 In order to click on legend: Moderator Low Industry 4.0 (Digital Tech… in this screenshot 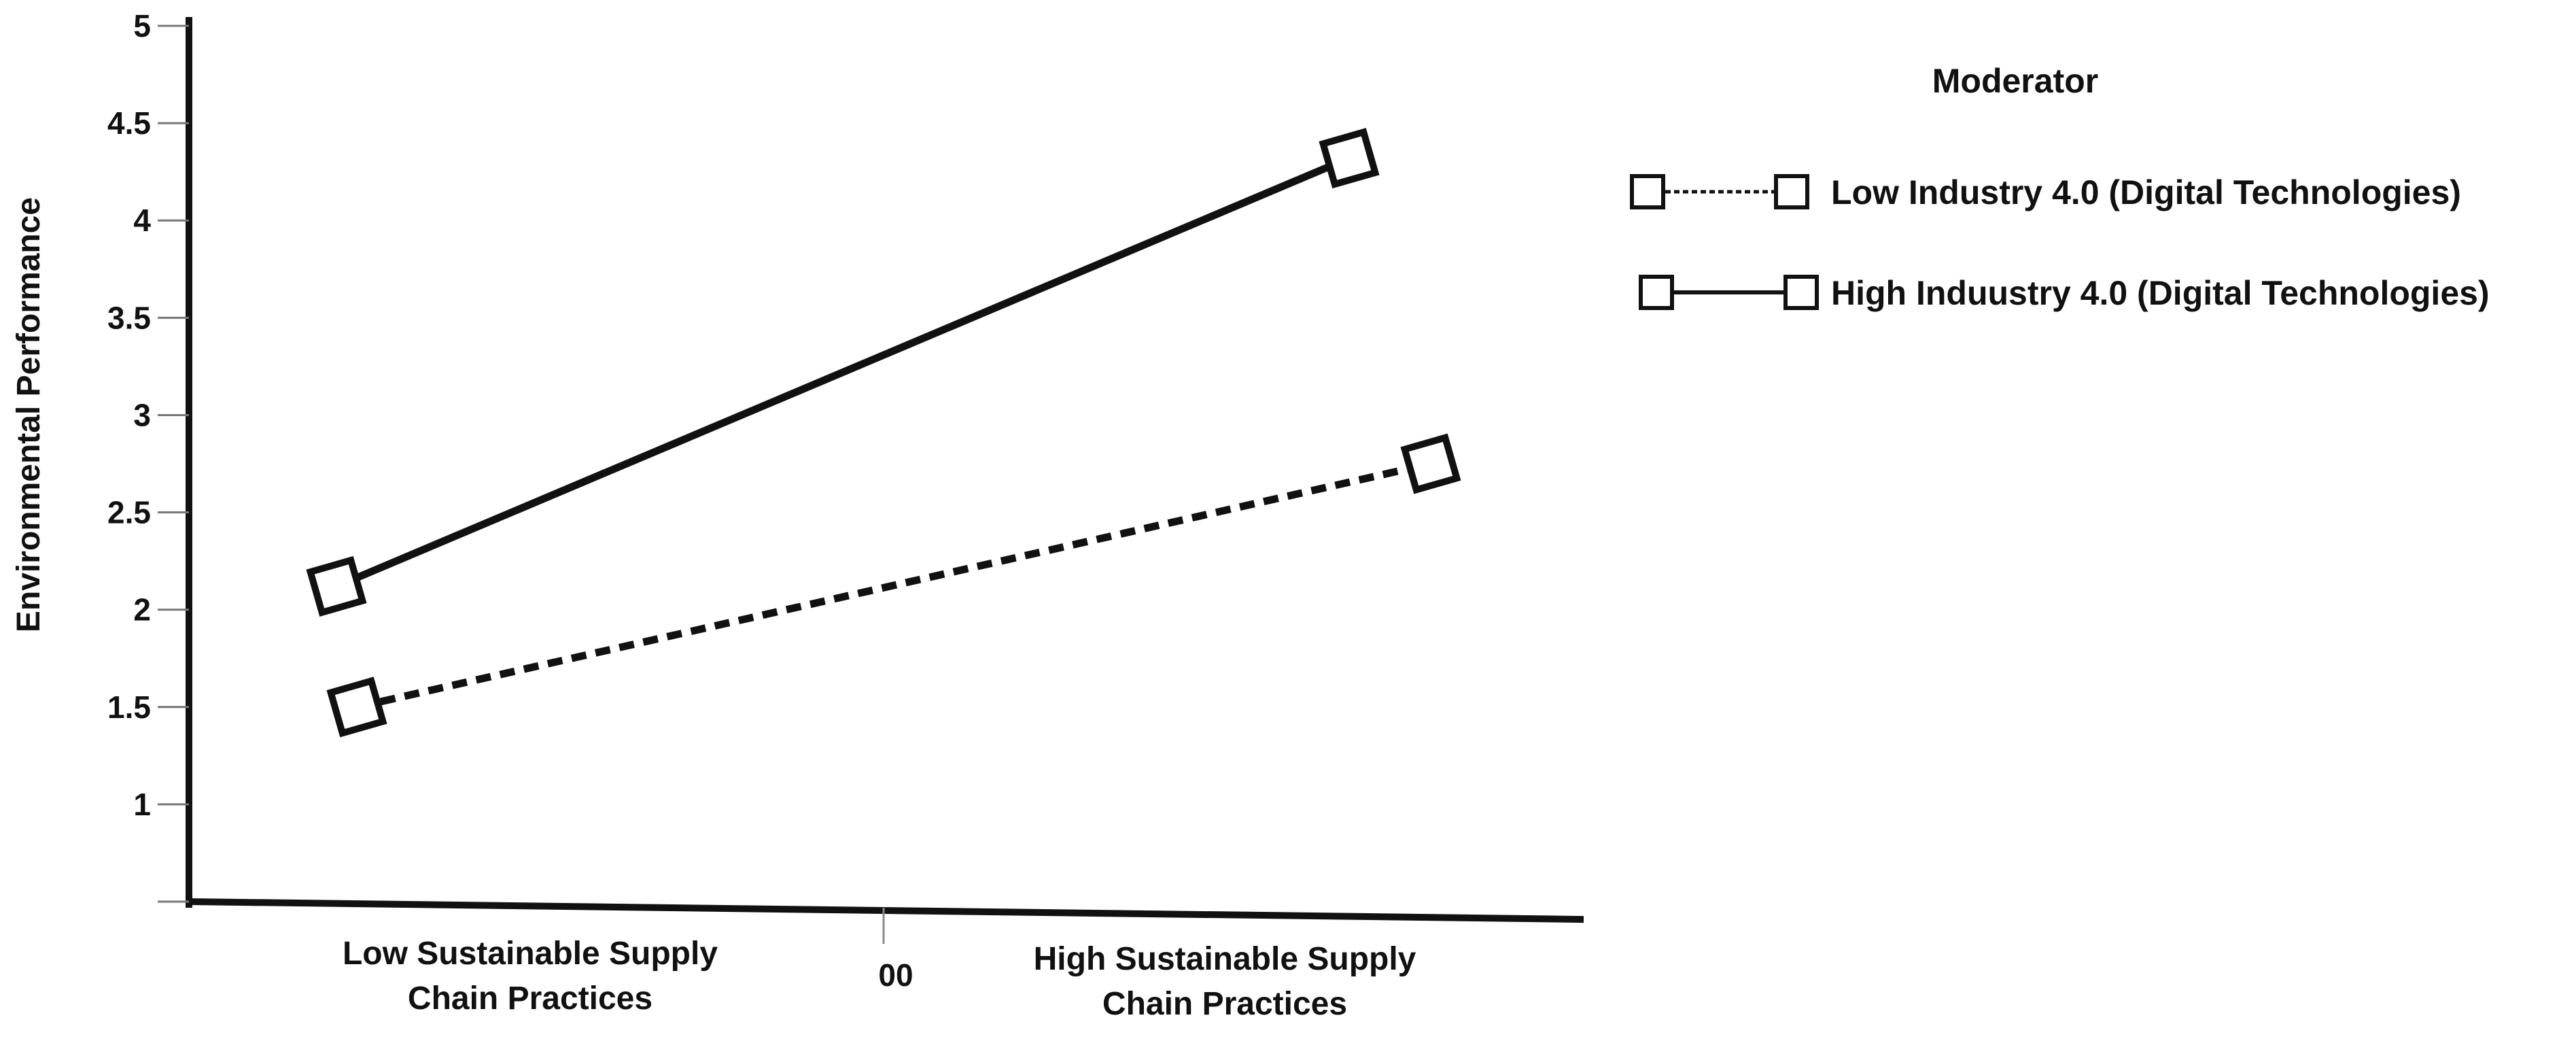, I will do `click(2060, 187)`.